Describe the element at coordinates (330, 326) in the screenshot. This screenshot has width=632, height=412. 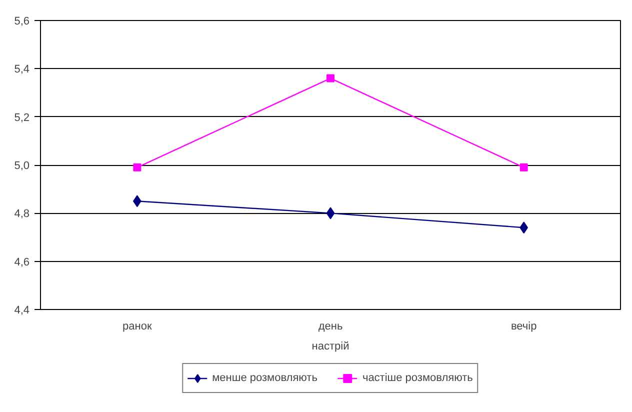
I see `x-tick-label: день` at that location.